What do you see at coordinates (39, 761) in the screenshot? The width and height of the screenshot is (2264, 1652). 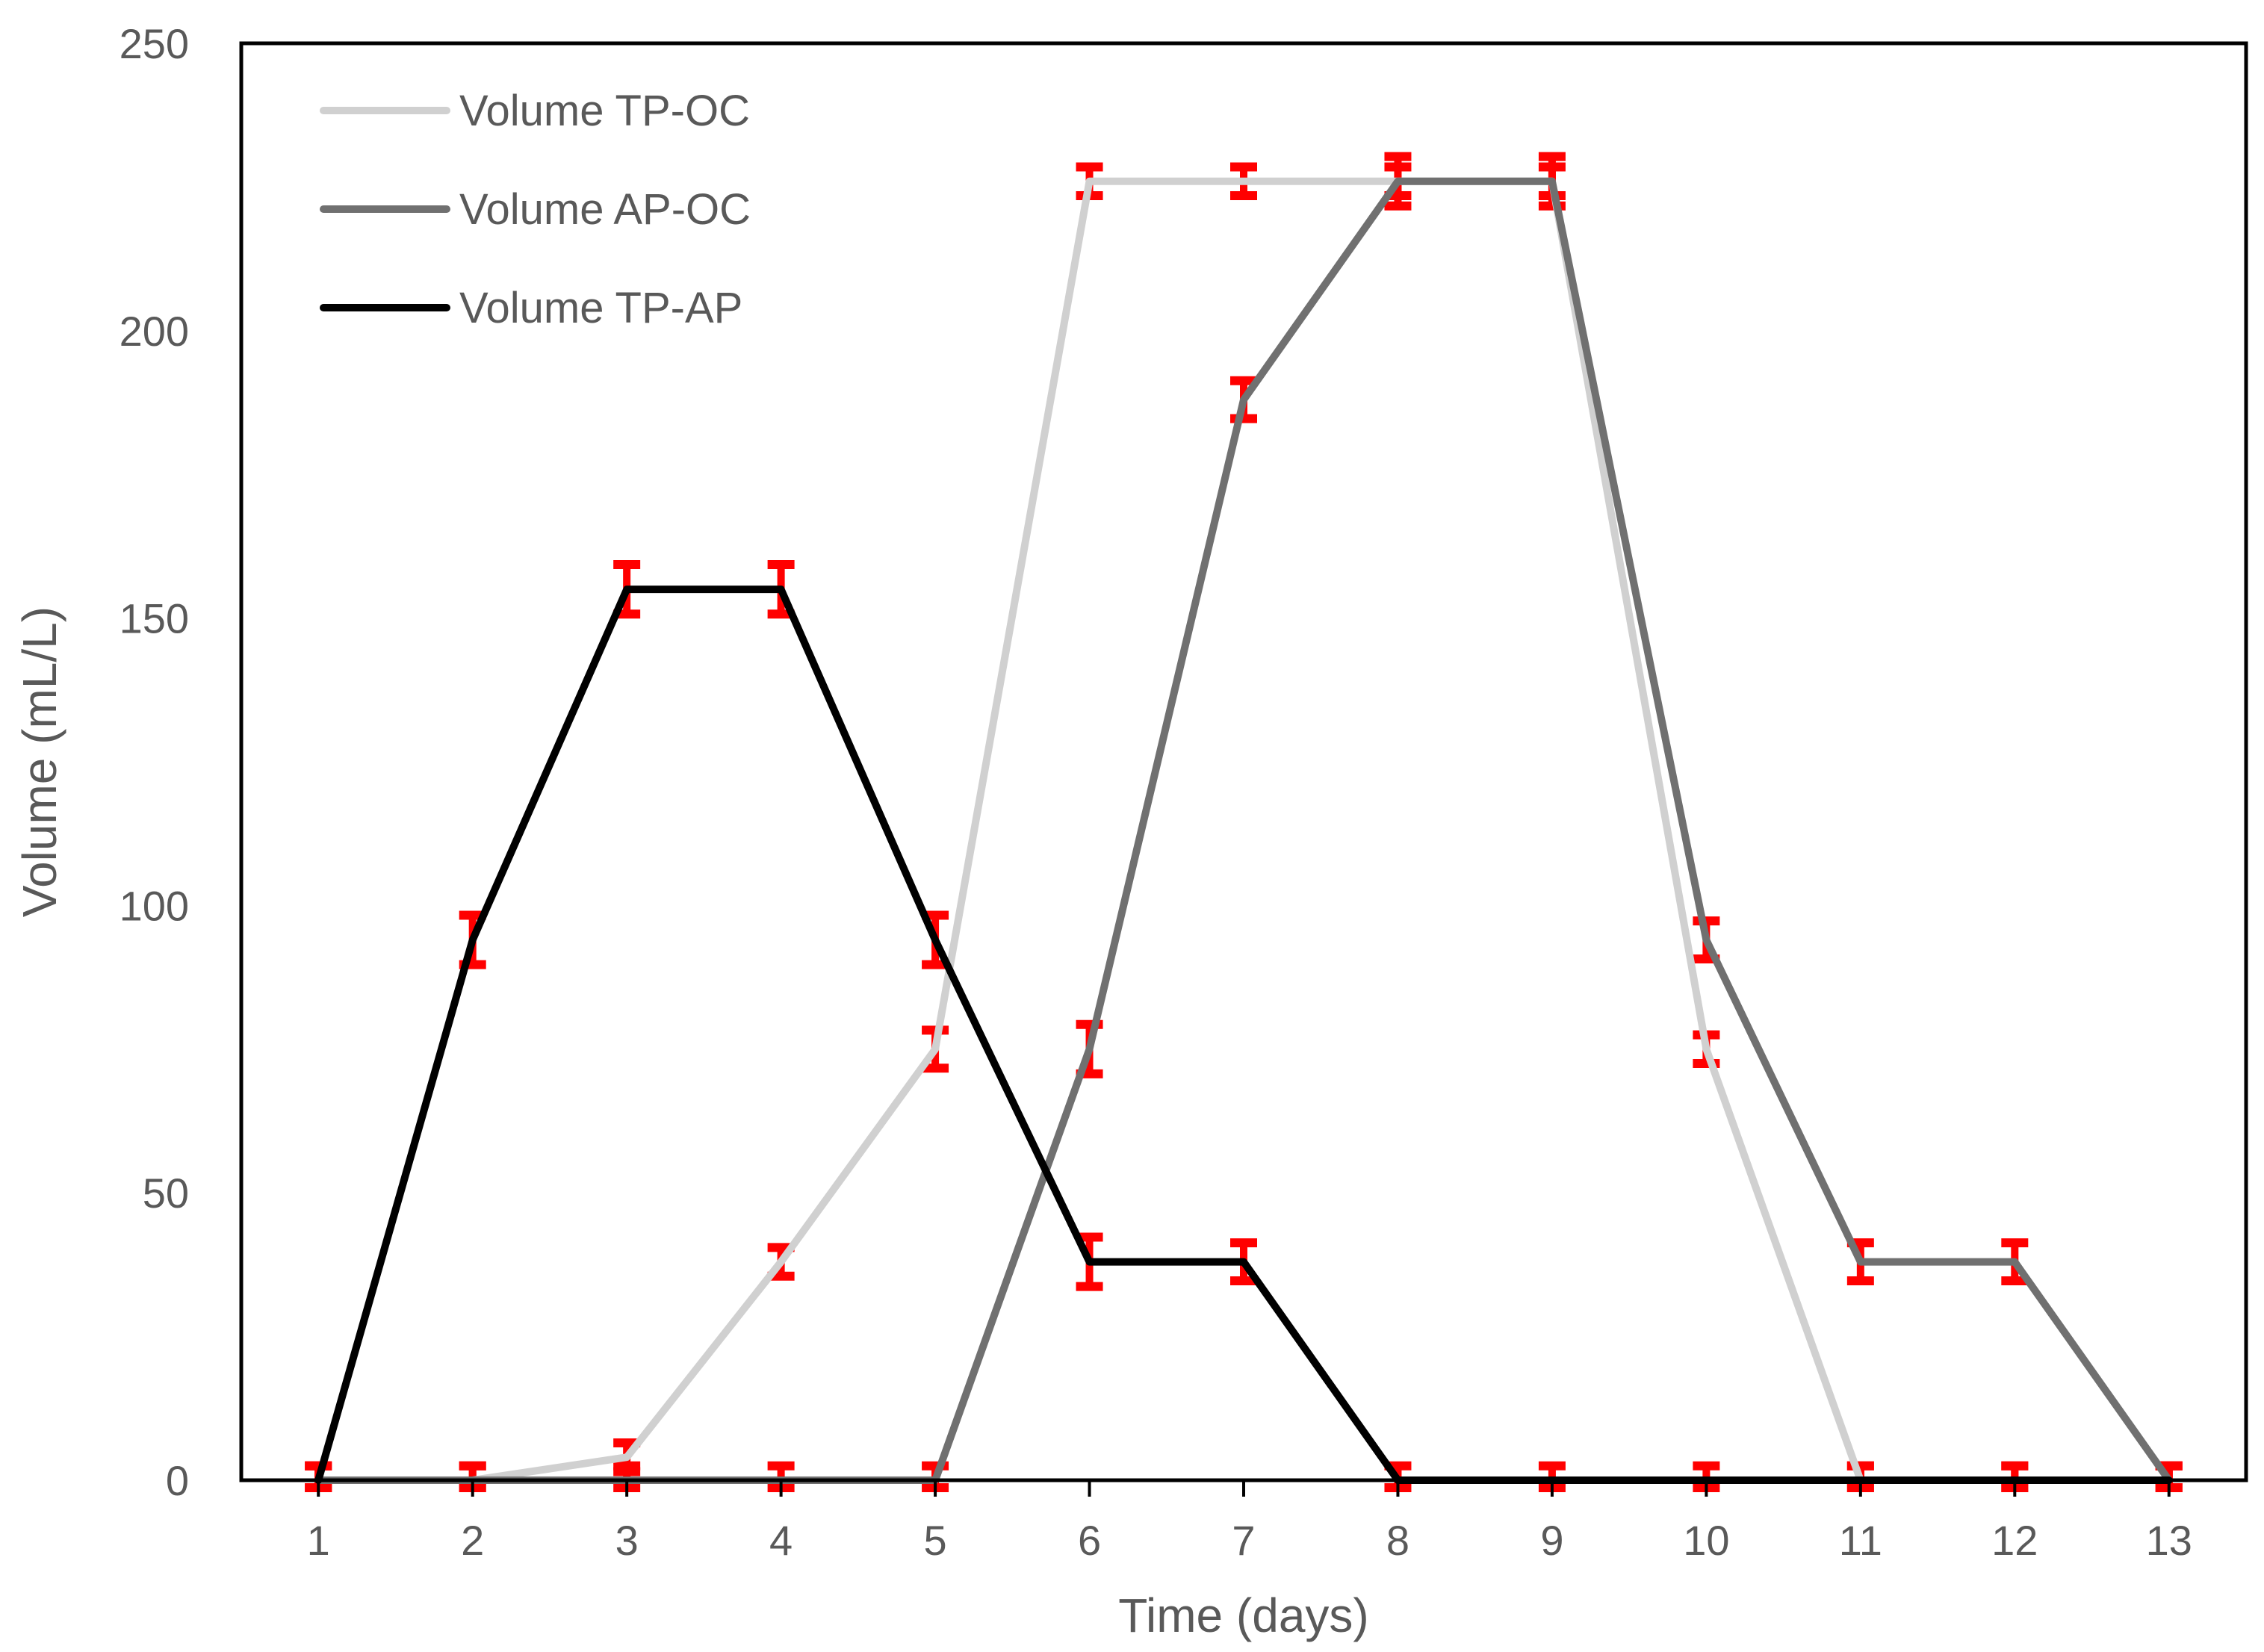 I see `y-axis-title: Volume (mL/L)` at bounding box center [39, 761].